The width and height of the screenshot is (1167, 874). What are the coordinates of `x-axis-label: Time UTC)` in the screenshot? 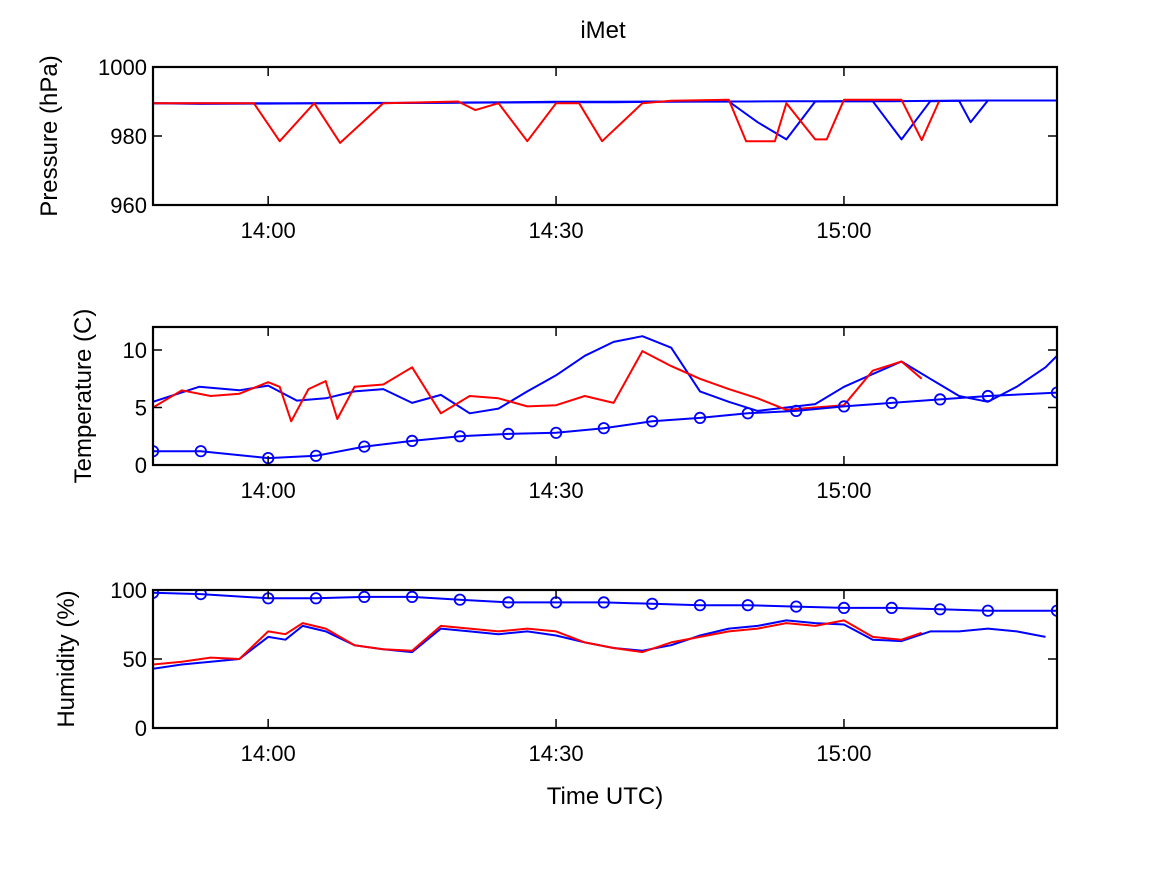 It's located at (605, 796).